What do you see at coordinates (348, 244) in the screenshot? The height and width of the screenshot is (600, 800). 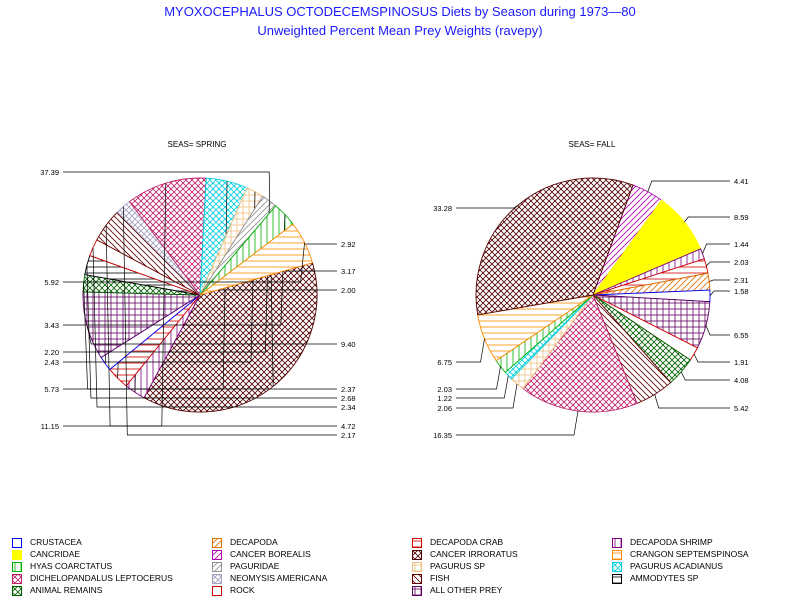 I see `slice-label: 2.92` at bounding box center [348, 244].